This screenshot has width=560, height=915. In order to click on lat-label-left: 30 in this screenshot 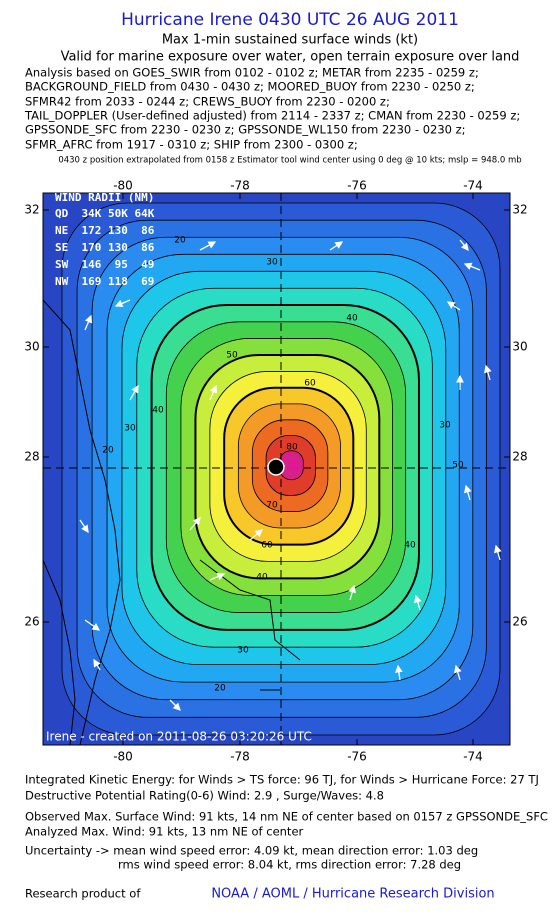, I will do `click(31, 347)`.